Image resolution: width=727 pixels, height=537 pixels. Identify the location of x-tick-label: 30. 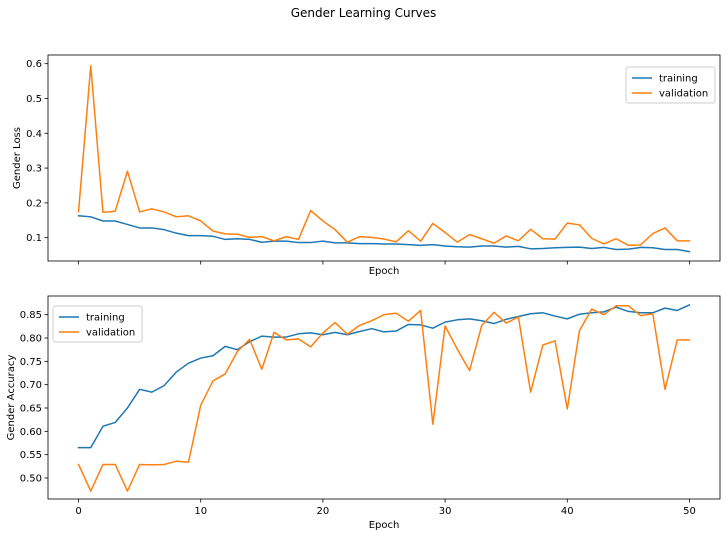
(445, 511).